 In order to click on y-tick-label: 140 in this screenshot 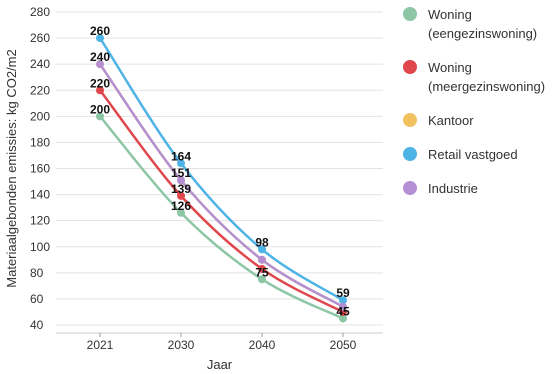, I will do `click(40, 195)`.